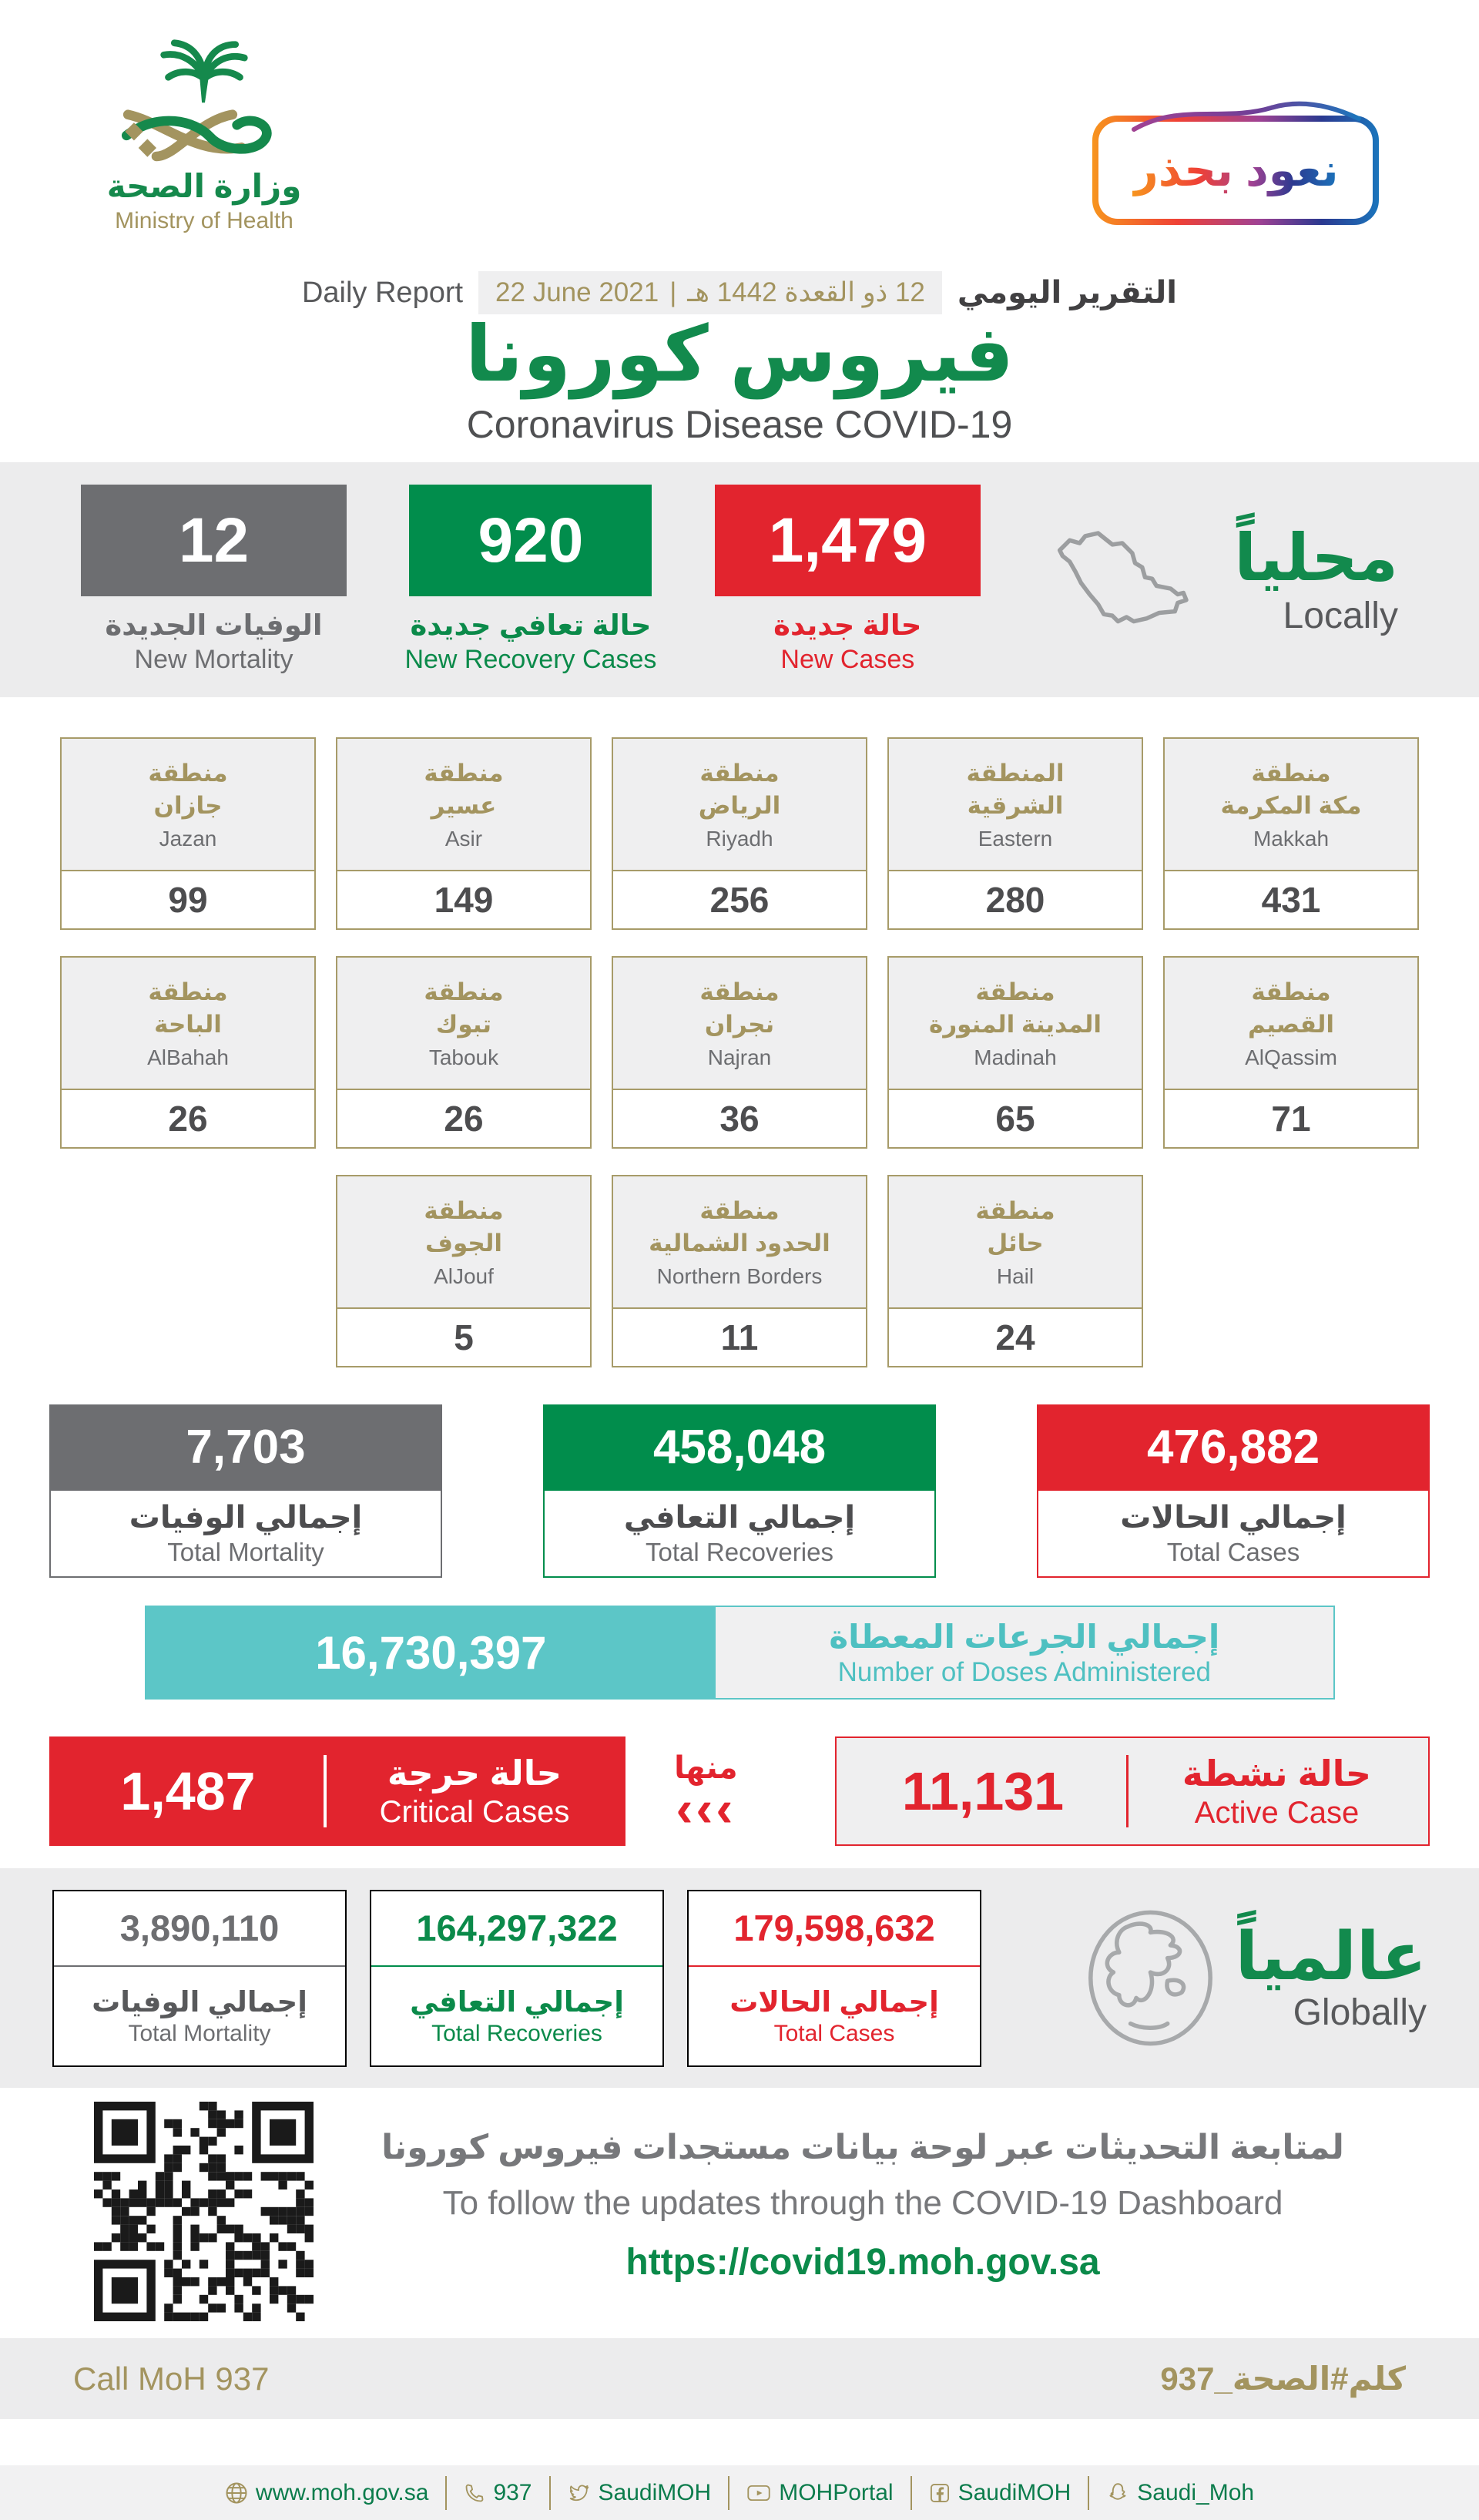 This screenshot has height=2520, width=1479. I want to click on critical-cases-label-en: Critical Cases, so click(474, 1812).